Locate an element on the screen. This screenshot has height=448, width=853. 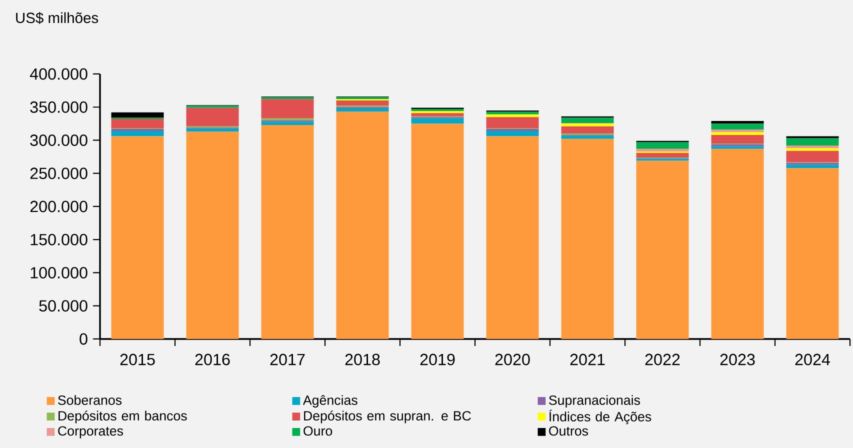
y-tick-label: 400.000 is located at coordinates (59, 74).